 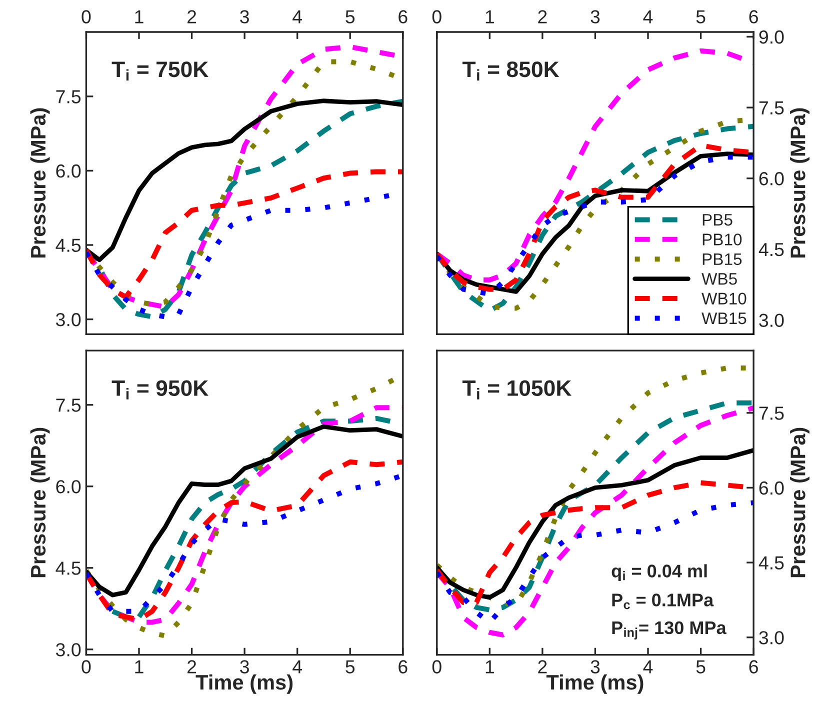 What do you see at coordinates (722, 259) in the screenshot?
I see `legend-label: PB15` at bounding box center [722, 259].